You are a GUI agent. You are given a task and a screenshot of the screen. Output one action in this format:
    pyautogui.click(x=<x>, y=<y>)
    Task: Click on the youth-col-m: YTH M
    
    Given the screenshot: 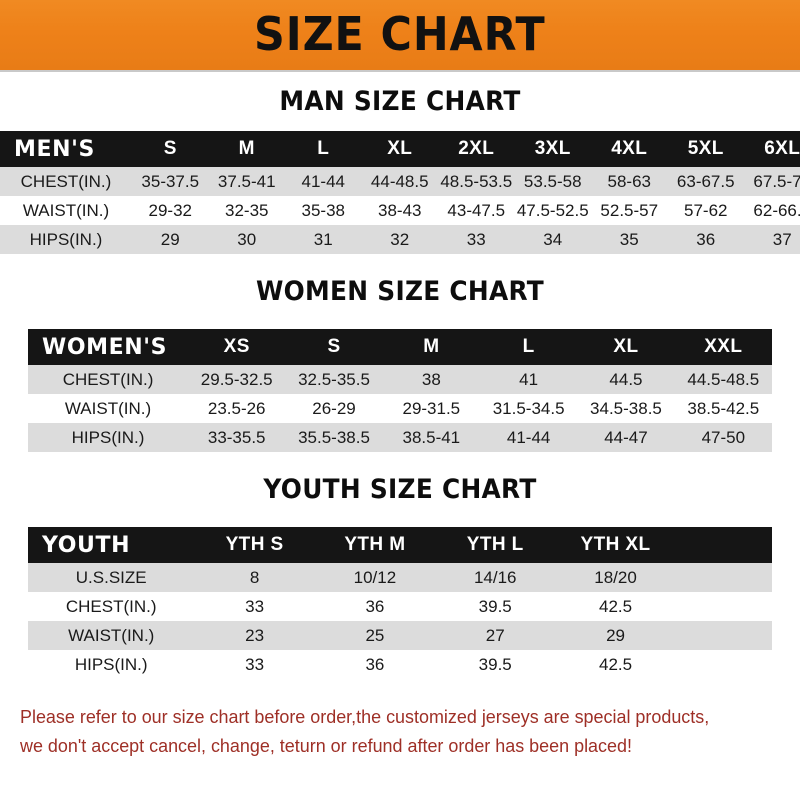 What is the action you would take?
    pyautogui.click(x=375, y=544)
    